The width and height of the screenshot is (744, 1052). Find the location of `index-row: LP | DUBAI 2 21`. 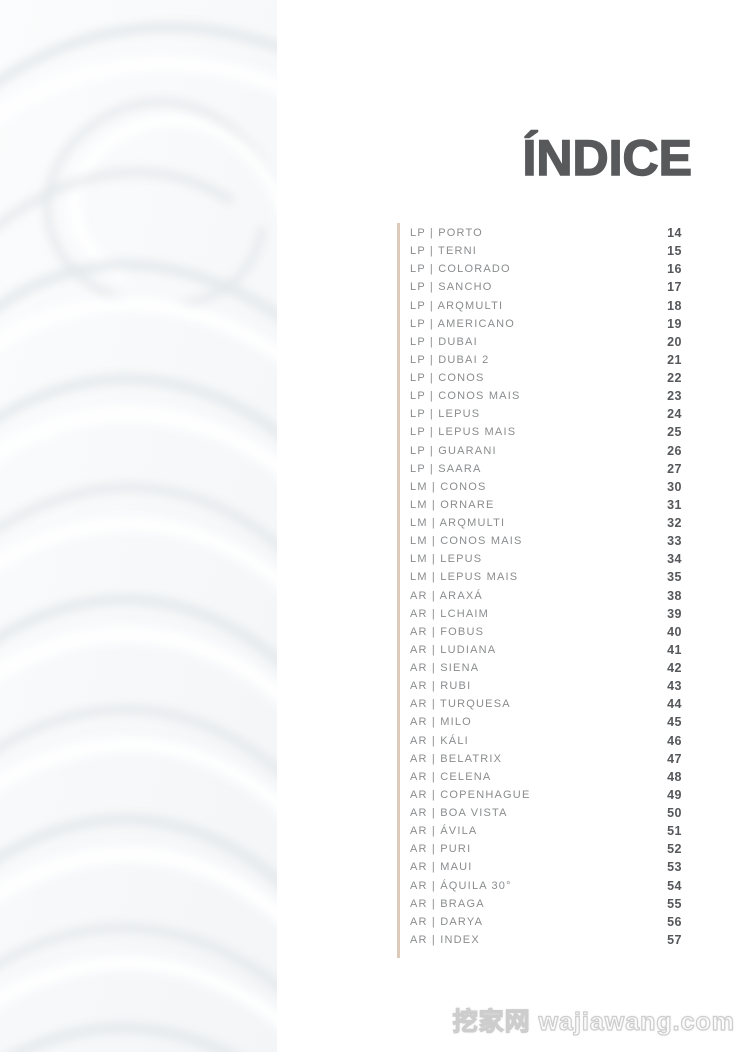

index-row: LP | DUBAI 2 21 is located at coordinates (546, 360).